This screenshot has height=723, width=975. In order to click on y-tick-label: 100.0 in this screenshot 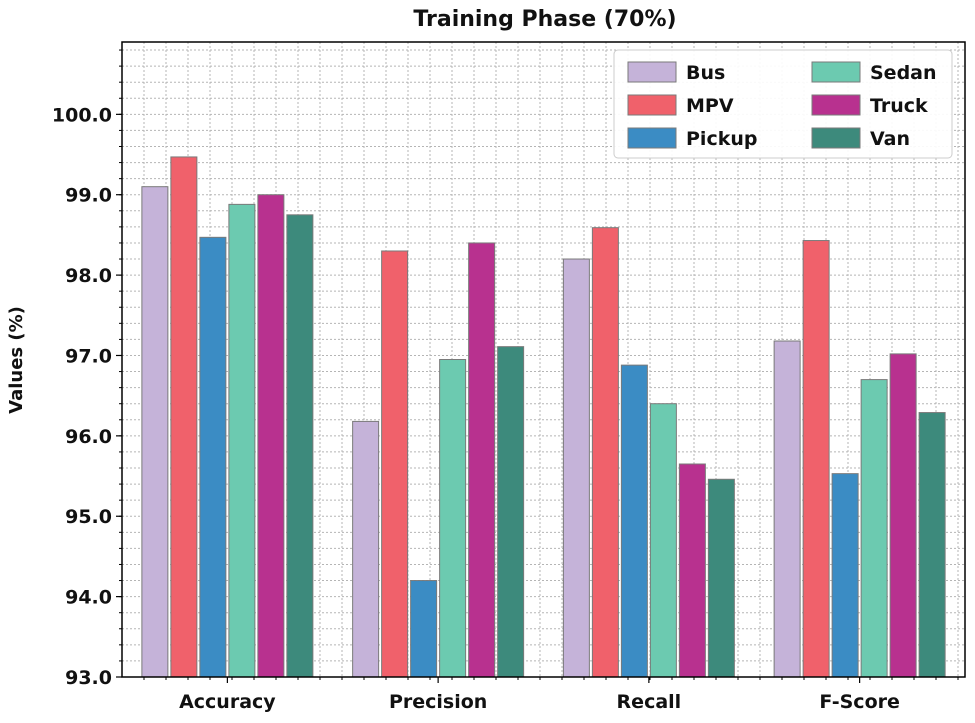, I will do `click(82, 115)`.